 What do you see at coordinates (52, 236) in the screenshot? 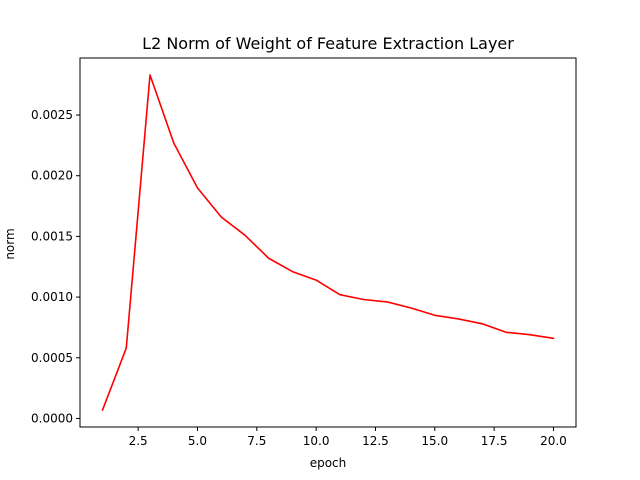
I see `y-tick-label: 0.0015` at bounding box center [52, 236].